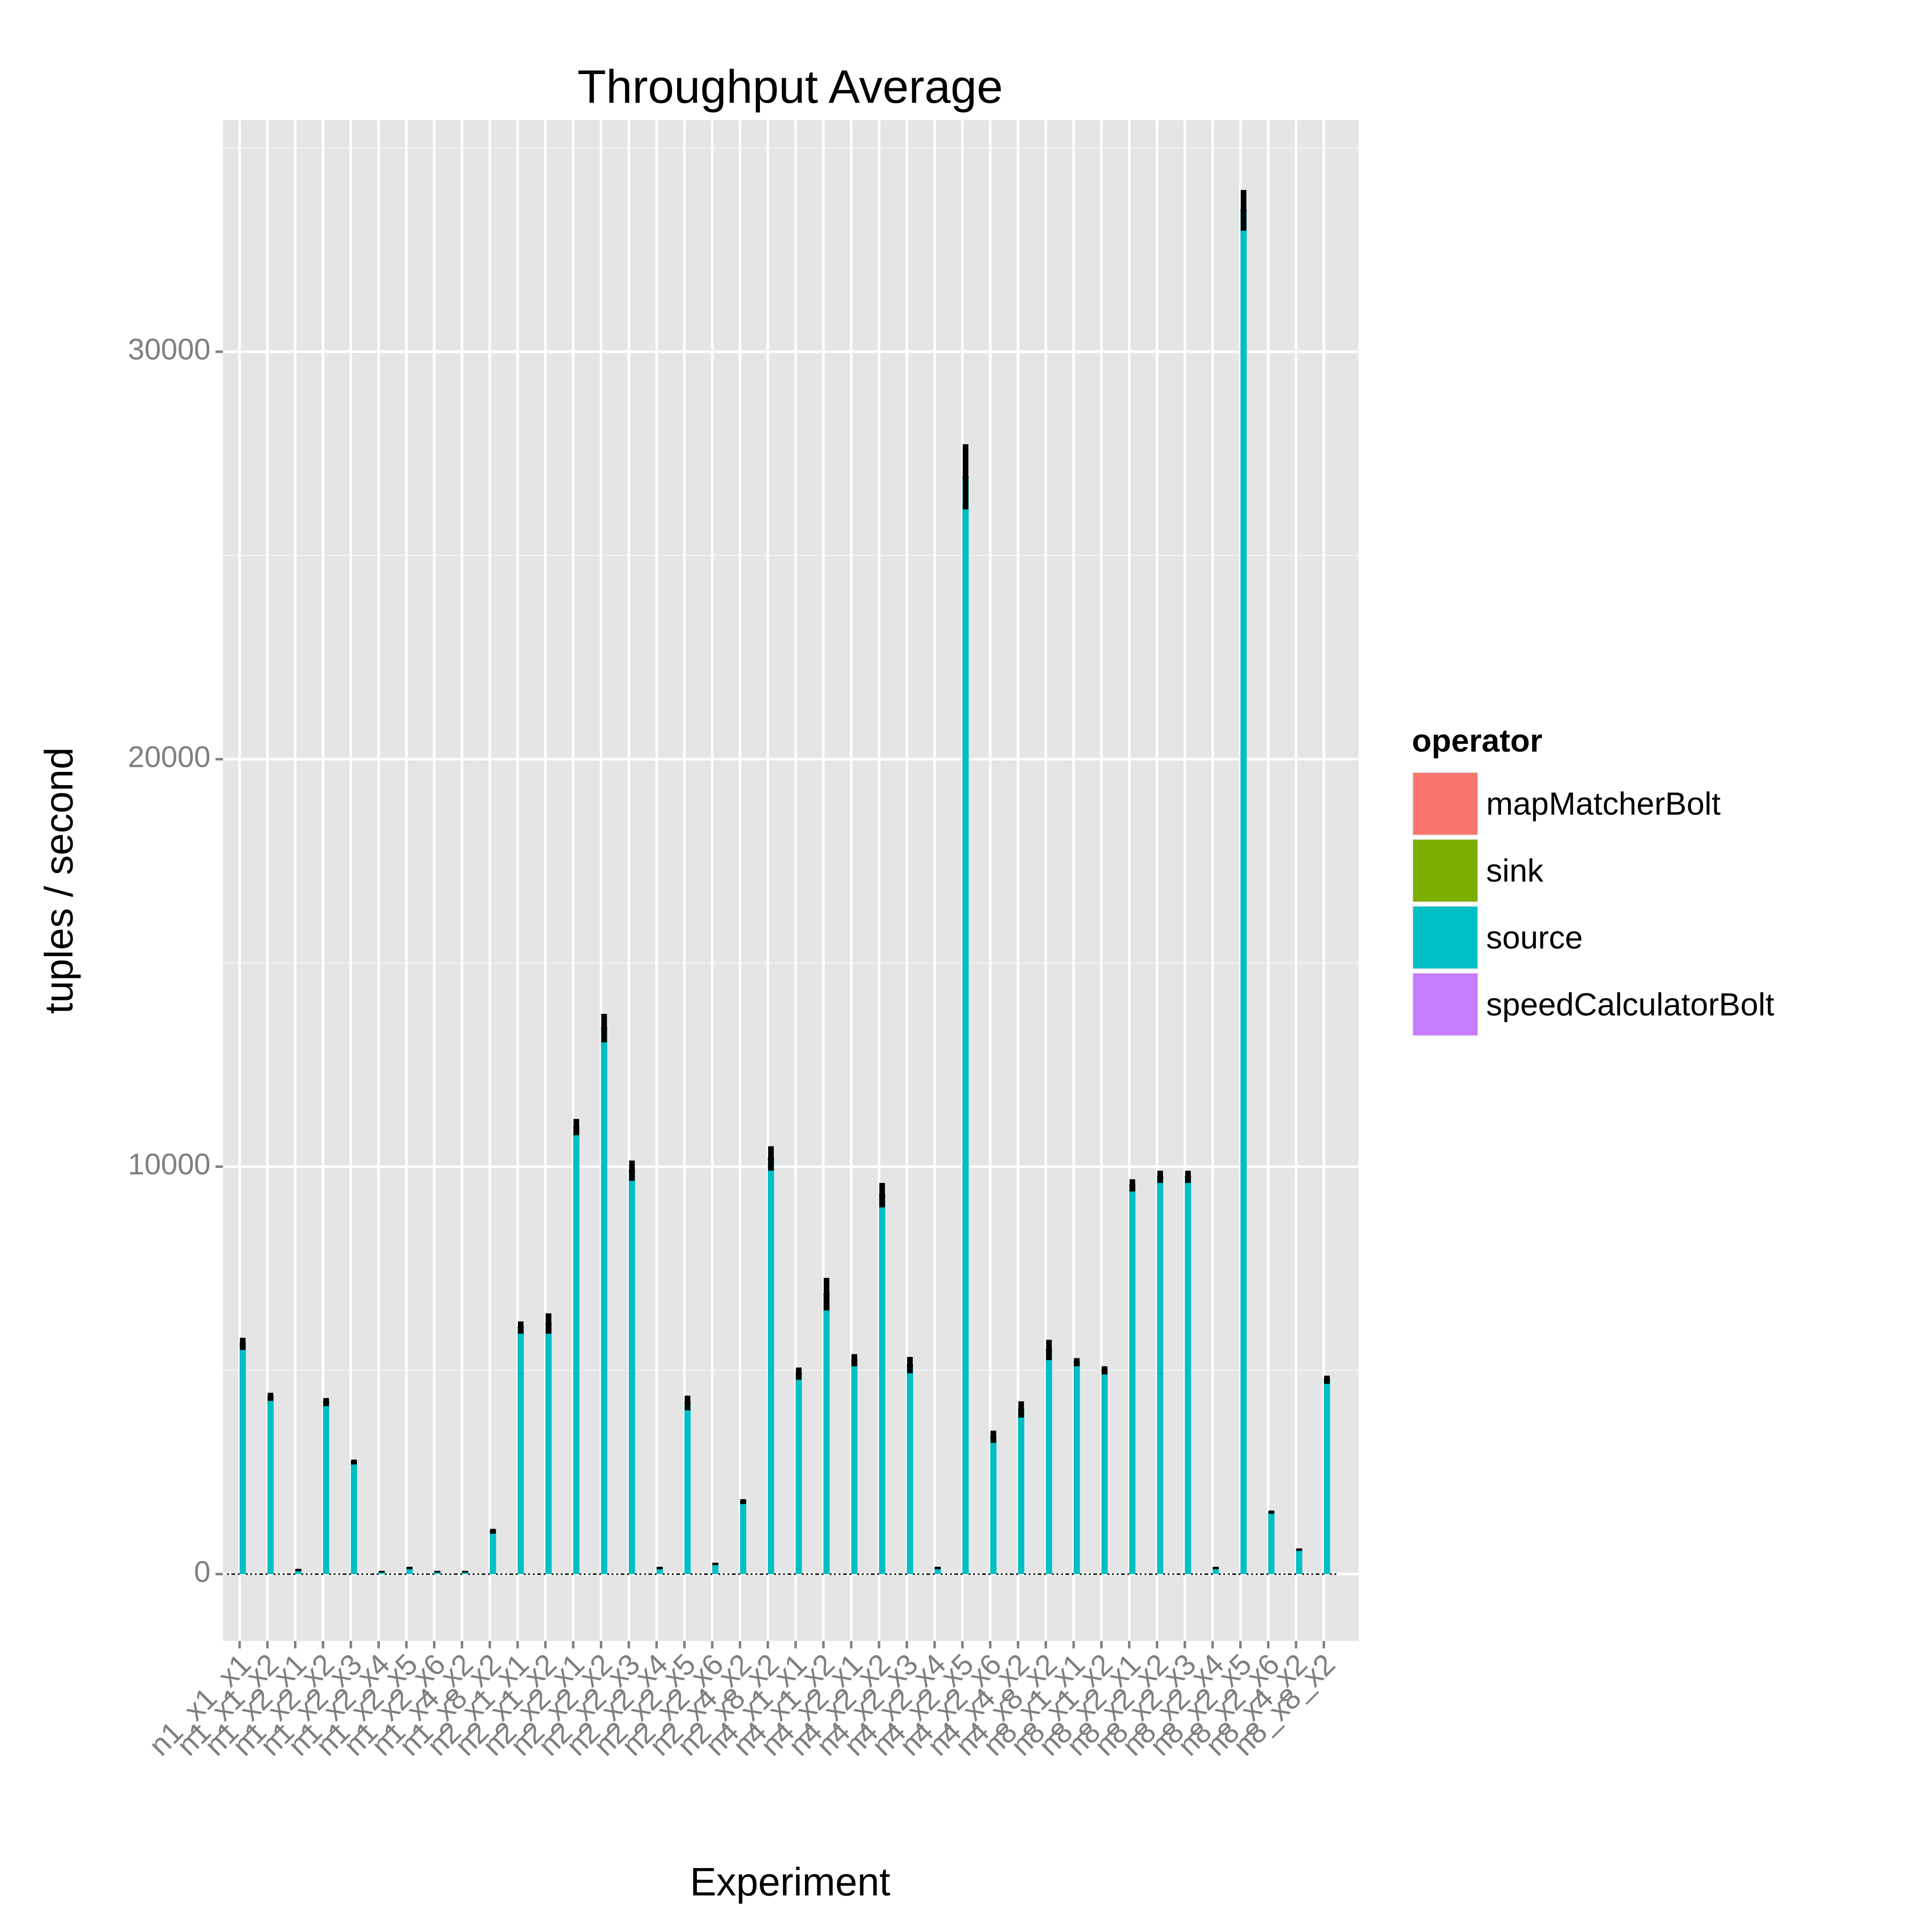 Image resolution: width=1932 pixels, height=1932 pixels. I want to click on chart-title: Throughput Average, so click(790, 86).